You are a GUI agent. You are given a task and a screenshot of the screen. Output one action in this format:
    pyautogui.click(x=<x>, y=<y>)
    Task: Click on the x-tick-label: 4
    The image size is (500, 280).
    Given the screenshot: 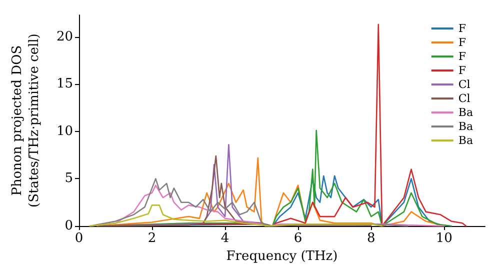 What is the action you would take?
    pyautogui.click(x=225, y=238)
    